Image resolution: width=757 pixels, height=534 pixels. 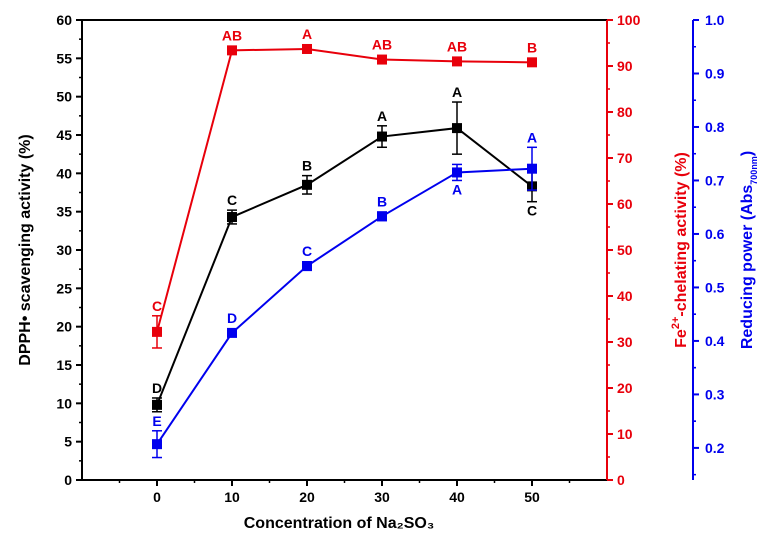 What do you see at coordinates (64, 403) in the screenshot?
I see `left-axis-tick-label: 10` at bounding box center [64, 403].